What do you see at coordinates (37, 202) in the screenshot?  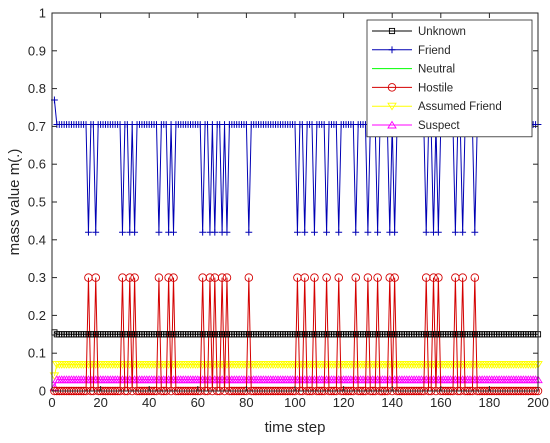 I see `y-tick-label: 0.5` at bounding box center [37, 202].